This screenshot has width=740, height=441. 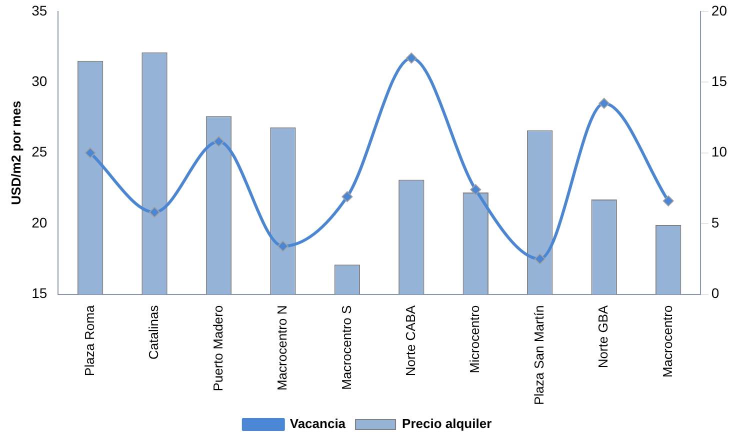 I want to click on legend-label: Precio alquiler, so click(x=447, y=424).